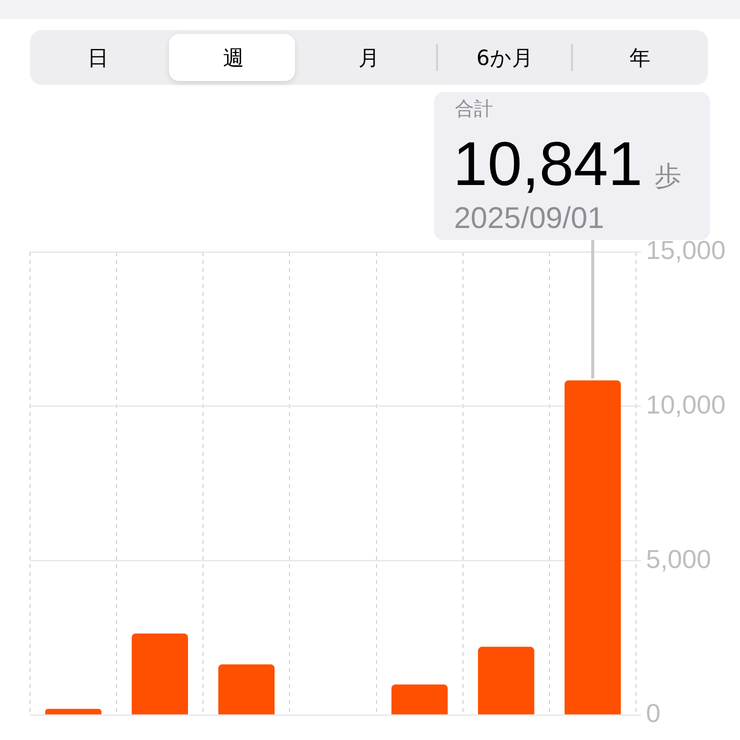 The width and height of the screenshot is (740, 740). What do you see at coordinates (668, 176) in the screenshot?
I see `text: 歩` at bounding box center [668, 176].